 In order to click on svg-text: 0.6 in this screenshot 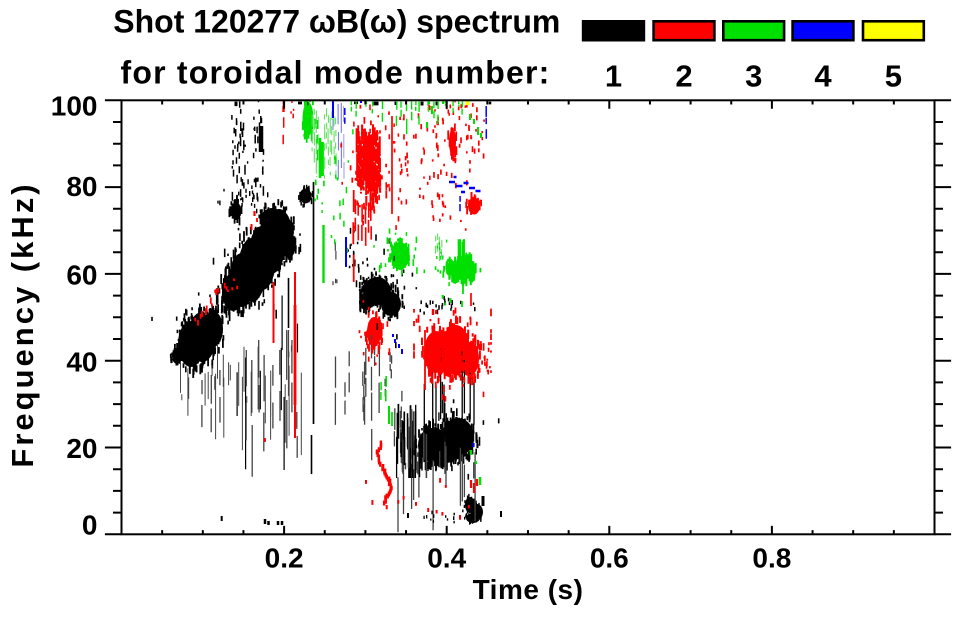, I will do `click(609, 558)`.